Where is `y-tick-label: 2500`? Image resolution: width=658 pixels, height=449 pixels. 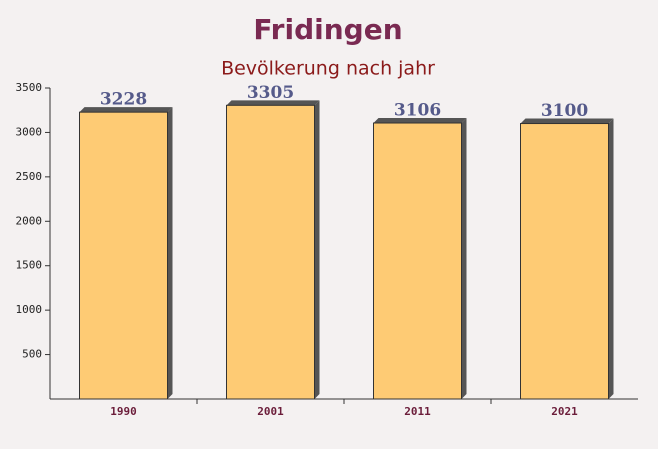 y-tick-label: 2500 is located at coordinates (29, 176).